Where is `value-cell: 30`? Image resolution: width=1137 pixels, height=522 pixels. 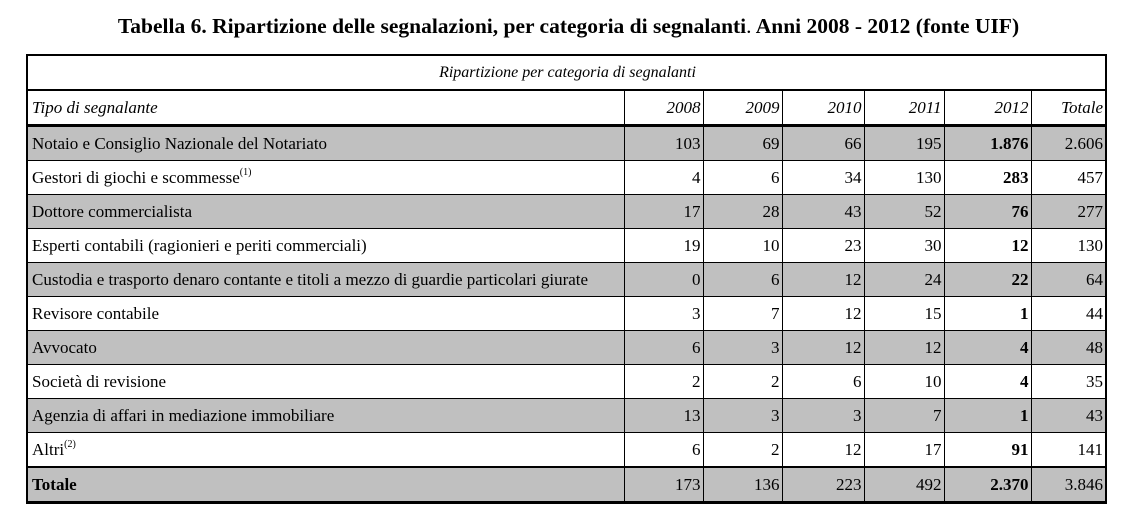
value-cell: 30 is located at coordinates (903, 245).